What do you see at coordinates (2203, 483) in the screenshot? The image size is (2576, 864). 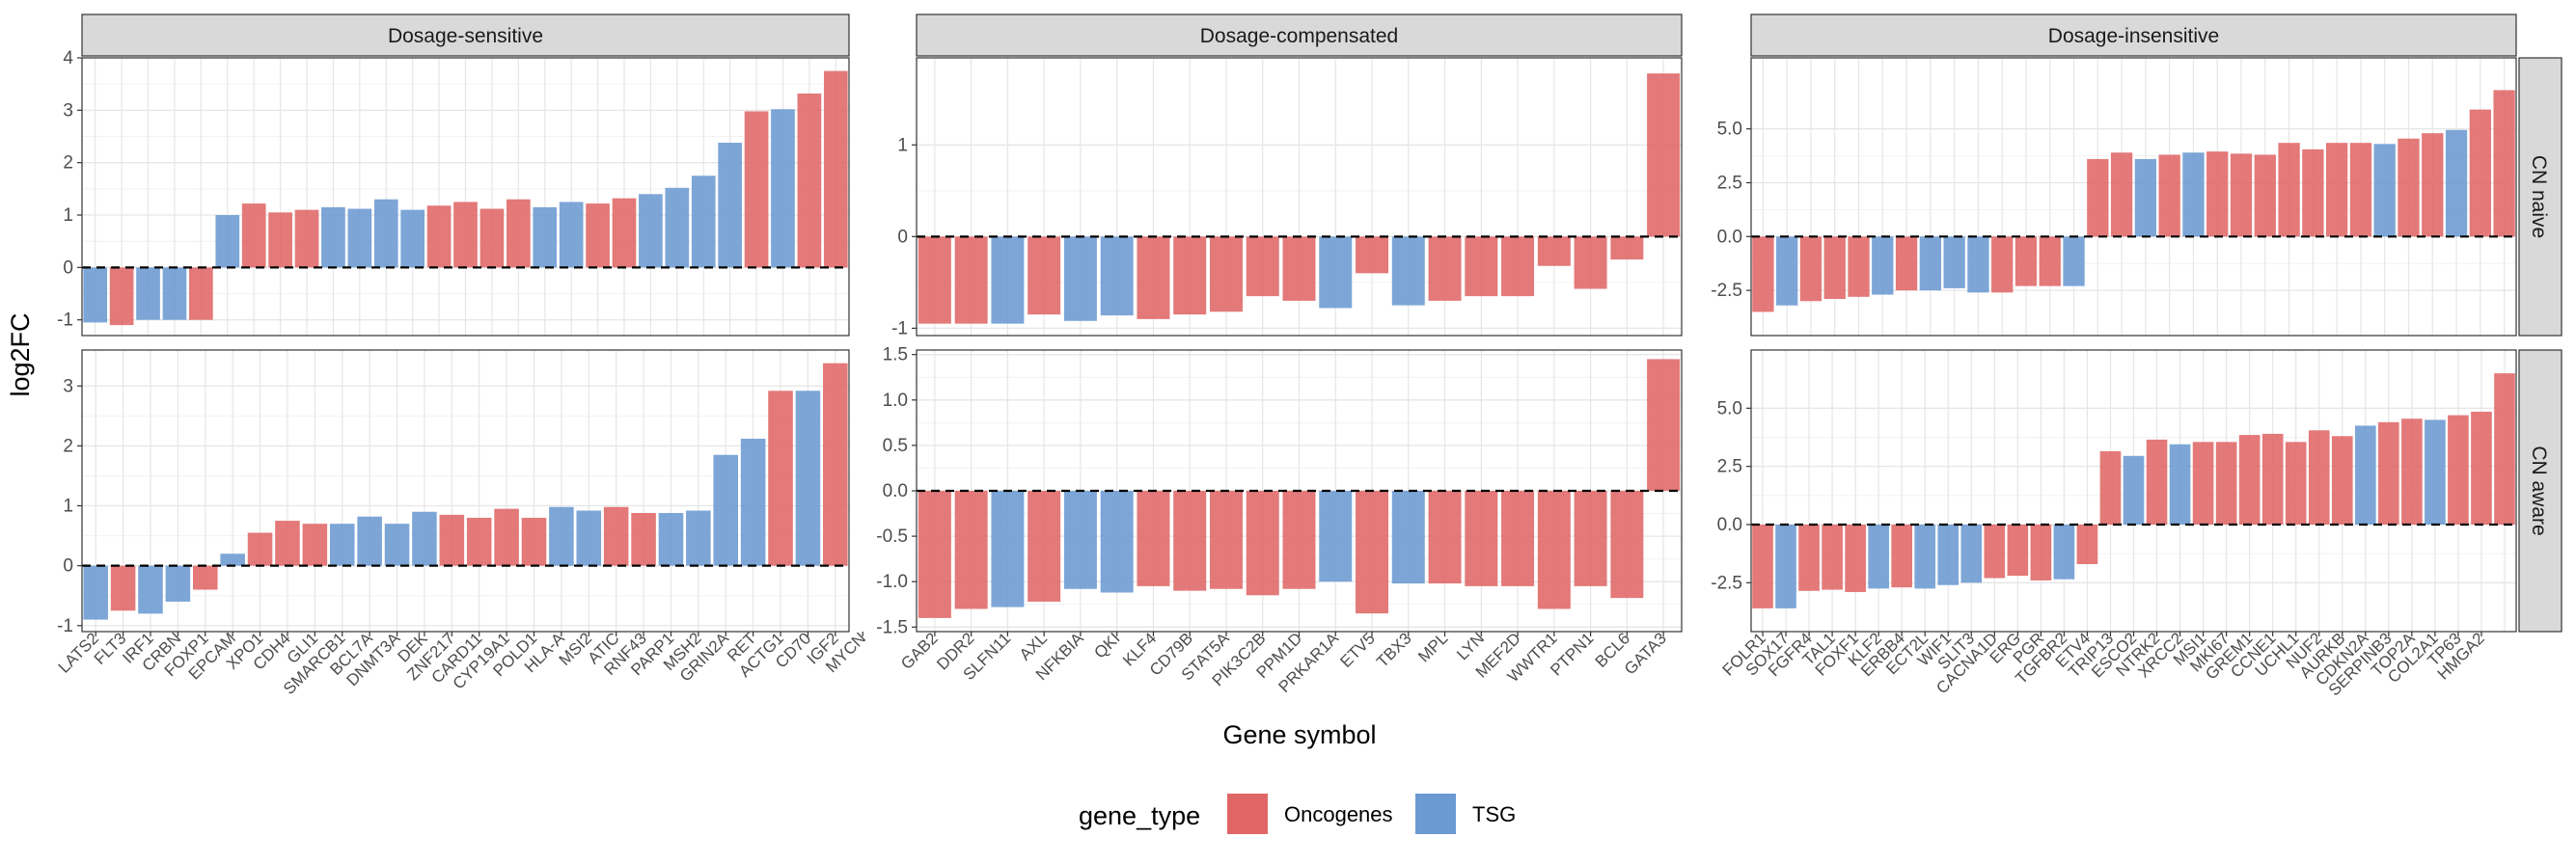 I see `bar-msi1` at bounding box center [2203, 483].